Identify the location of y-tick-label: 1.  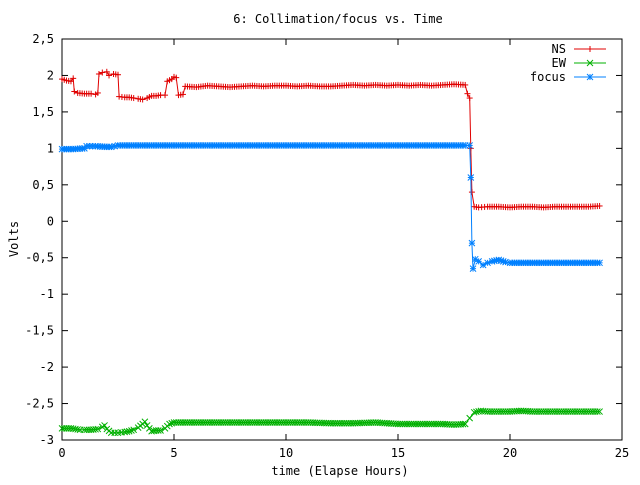
(50, 148).